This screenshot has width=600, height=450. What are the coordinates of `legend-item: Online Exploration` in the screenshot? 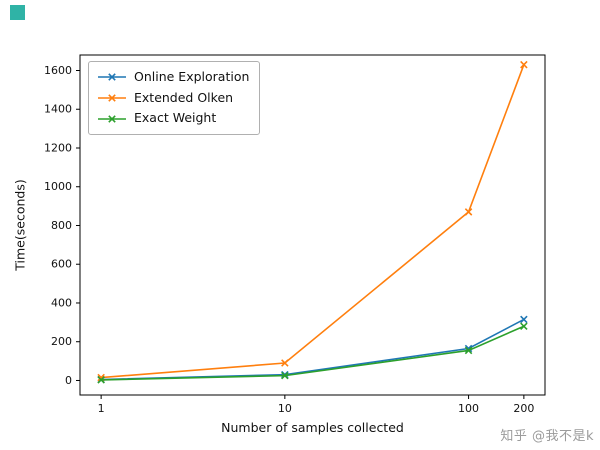 It's located at (173, 77).